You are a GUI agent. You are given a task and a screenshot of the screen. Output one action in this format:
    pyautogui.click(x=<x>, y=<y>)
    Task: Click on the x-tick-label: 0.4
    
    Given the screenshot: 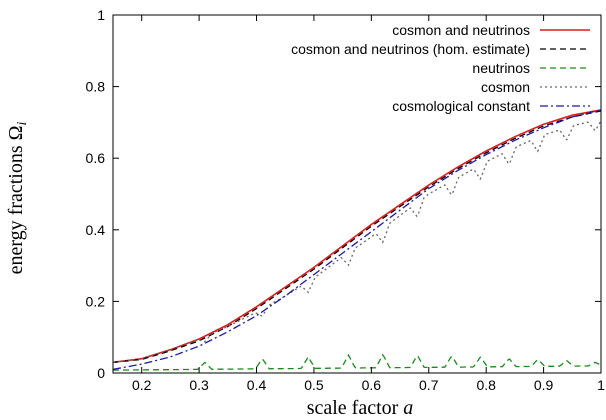 What is the action you would take?
    pyautogui.click(x=257, y=385)
    